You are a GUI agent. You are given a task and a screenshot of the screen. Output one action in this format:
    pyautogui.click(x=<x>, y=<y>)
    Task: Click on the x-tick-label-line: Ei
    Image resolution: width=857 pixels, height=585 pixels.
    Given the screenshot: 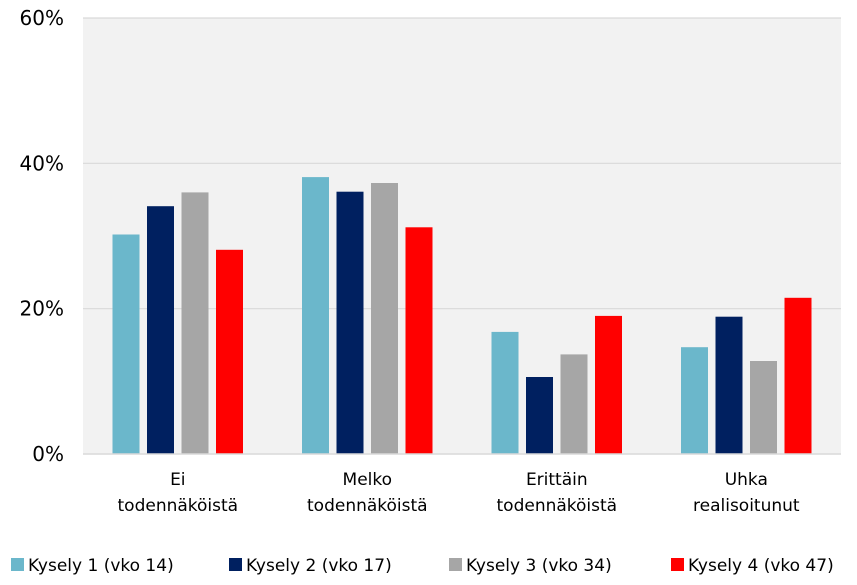 What is the action you would take?
    pyautogui.click(x=177, y=480)
    